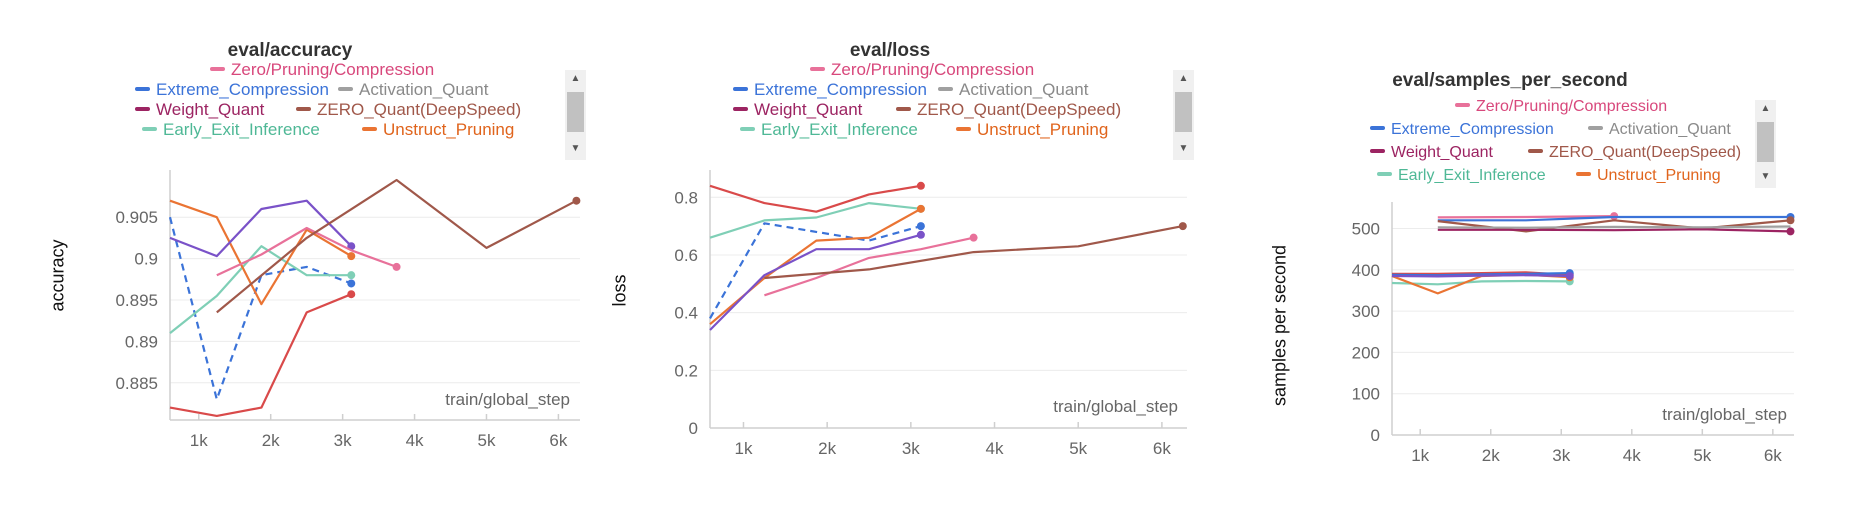 Image resolution: width=1849 pixels, height=521 pixels. Describe the element at coordinates (558, 440) in the screenshot. I see `x-tick-label: 6k` at that location.